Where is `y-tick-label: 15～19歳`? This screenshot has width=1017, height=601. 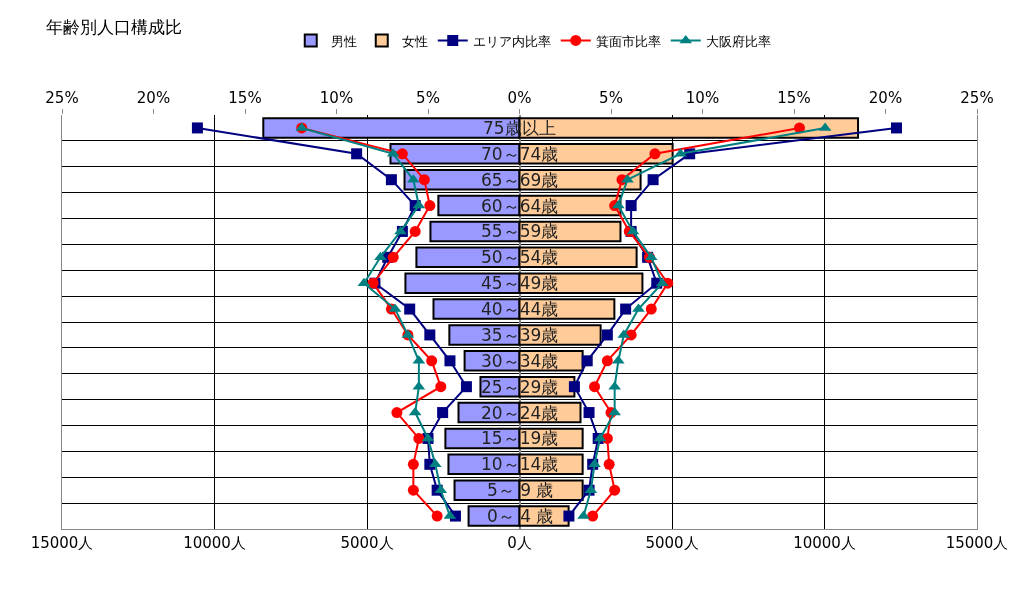 y-tick-label: 15～19歳 is located at coordinates (520, 438).